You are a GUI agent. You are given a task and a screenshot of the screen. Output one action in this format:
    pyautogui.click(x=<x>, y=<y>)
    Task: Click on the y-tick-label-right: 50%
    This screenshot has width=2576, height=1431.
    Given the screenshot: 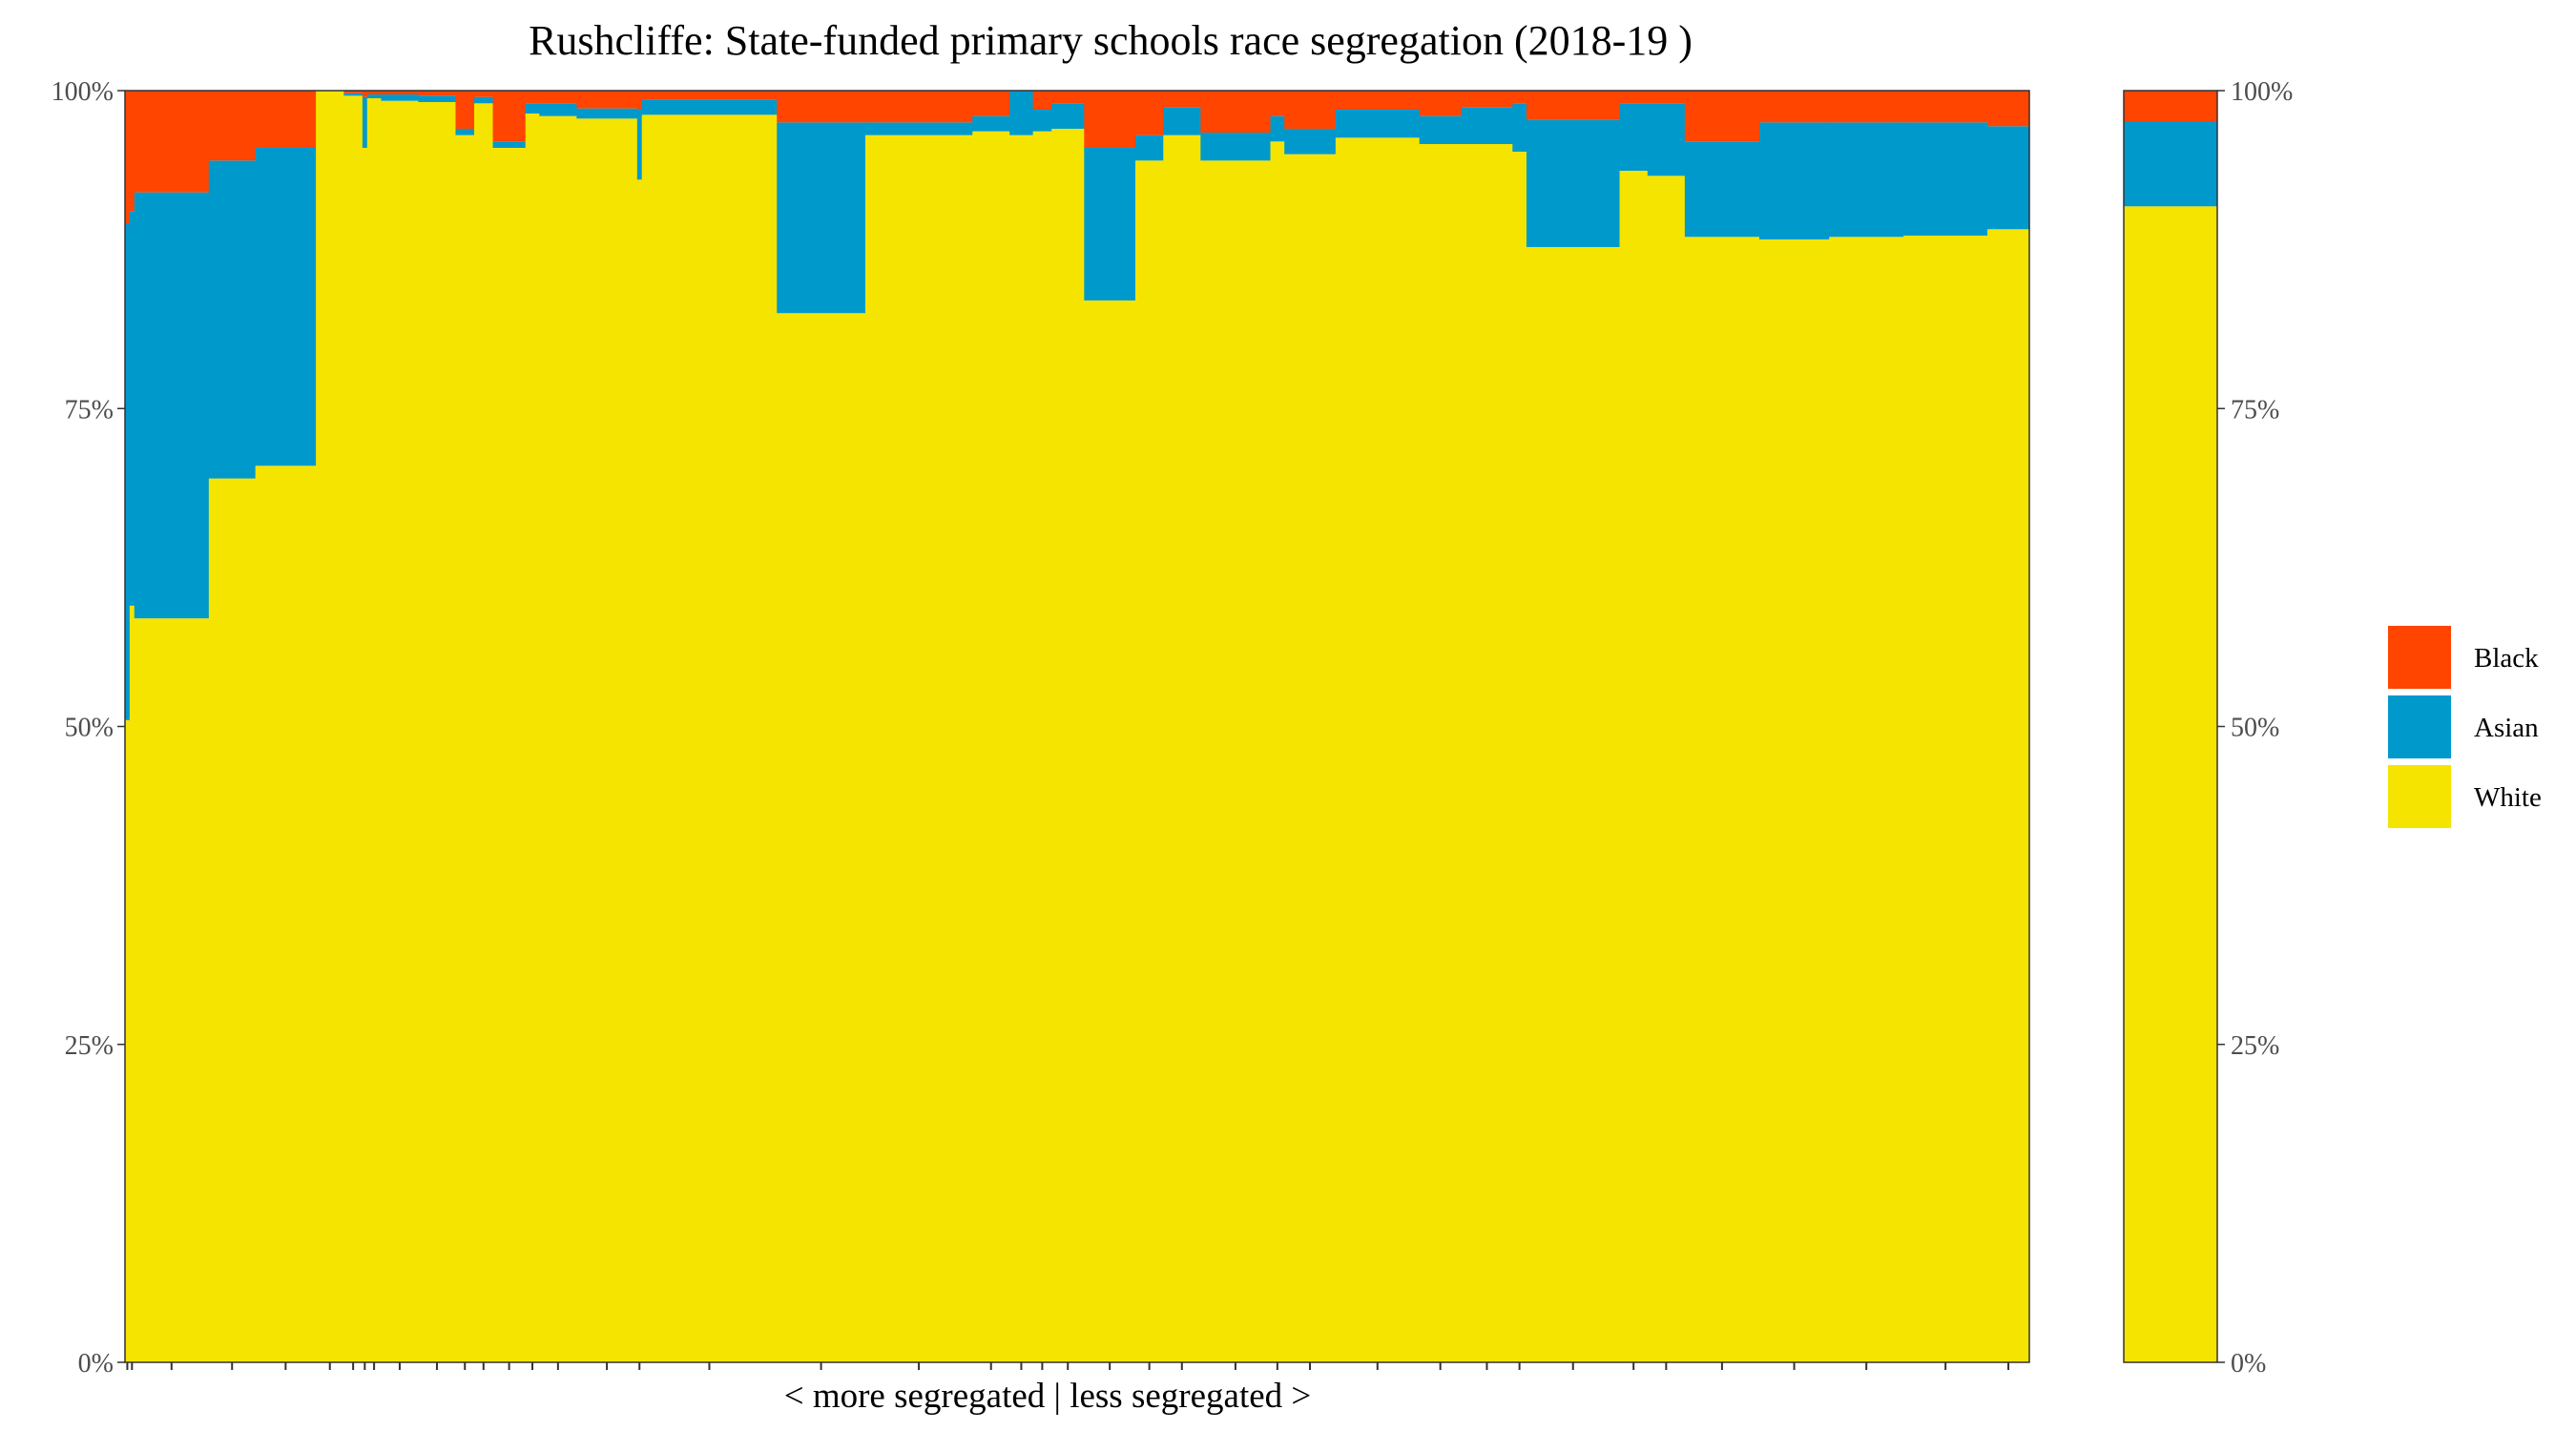 What is the action you would take?
    pyautogui.click(x=2255, y=728)
    